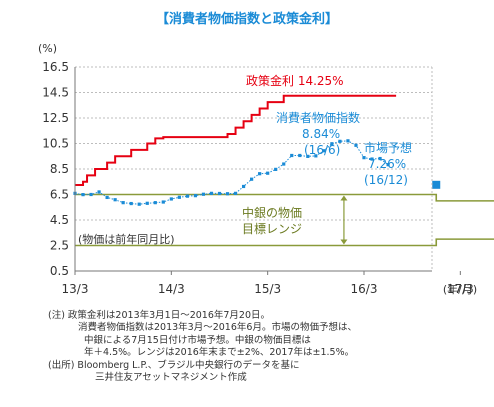 The width and height of the screenshot is (494, 407). What do you see at coordinates (55, 67) in the screenshot?
I see `y-tick-label: 16.5` at bounding box center [55, 67].